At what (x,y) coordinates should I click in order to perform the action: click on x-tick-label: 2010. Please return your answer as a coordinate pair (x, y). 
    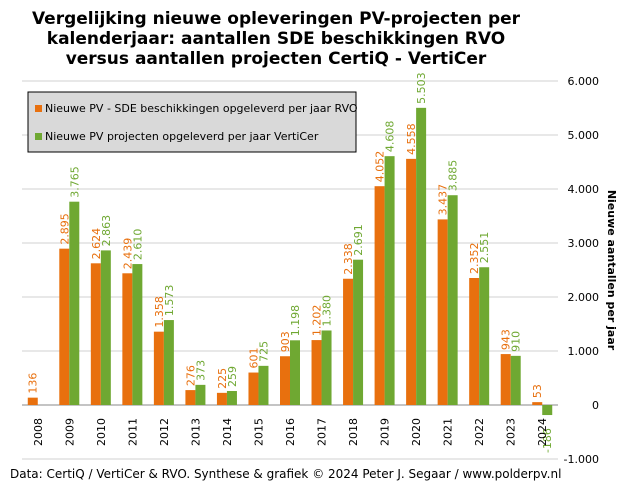
    Looking at the image, I should click on (101, 432).